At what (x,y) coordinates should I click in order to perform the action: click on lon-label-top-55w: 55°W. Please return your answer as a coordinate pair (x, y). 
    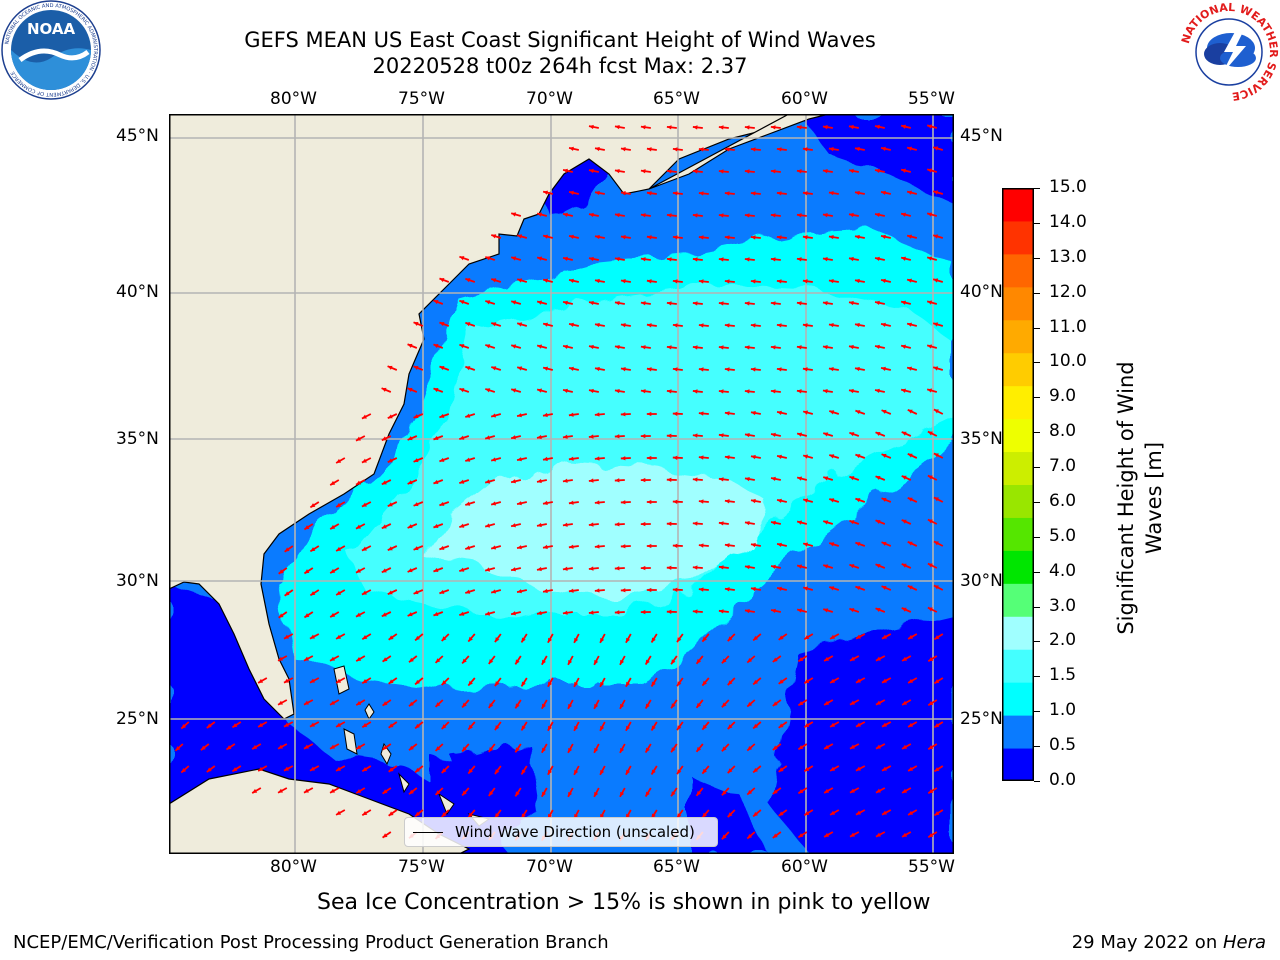
    Looking at the image, I should click on (931, 99).